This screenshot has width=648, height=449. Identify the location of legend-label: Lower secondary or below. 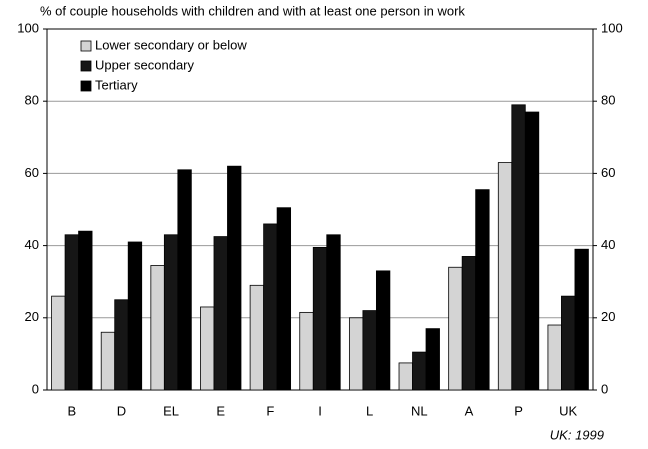
(171, 44).